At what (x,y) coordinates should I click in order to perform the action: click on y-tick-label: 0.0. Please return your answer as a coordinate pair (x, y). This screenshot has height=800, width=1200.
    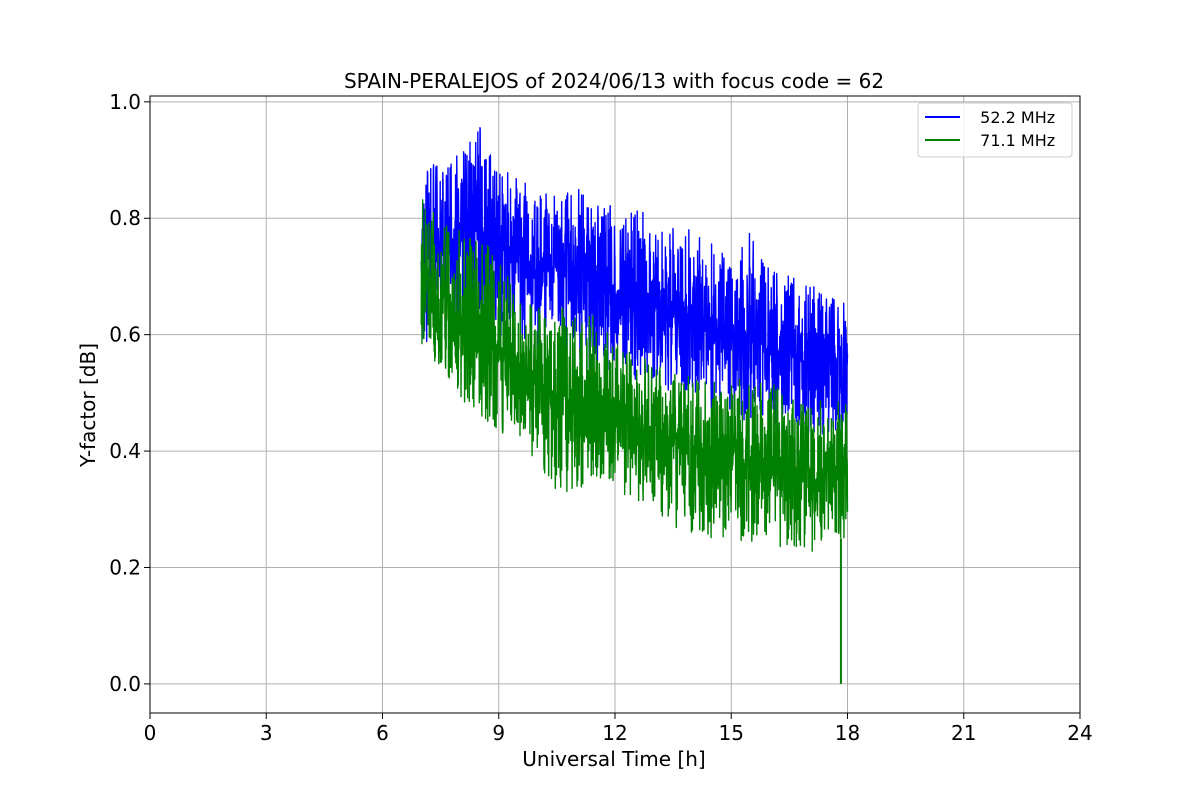
    Looking at the image, I should click on (125, 684).